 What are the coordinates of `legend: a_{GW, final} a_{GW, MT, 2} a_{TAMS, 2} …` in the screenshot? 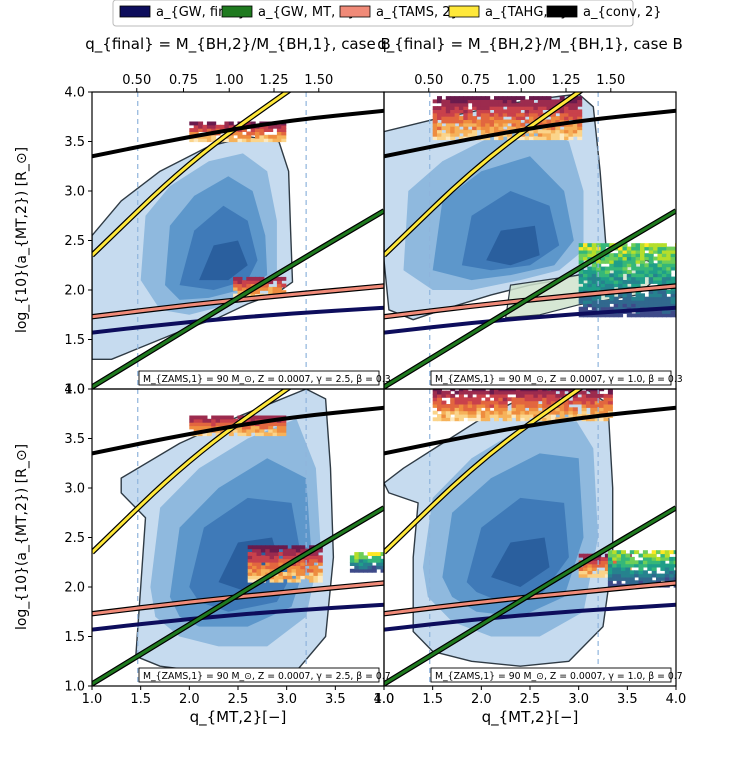 It's located at (387, 13).